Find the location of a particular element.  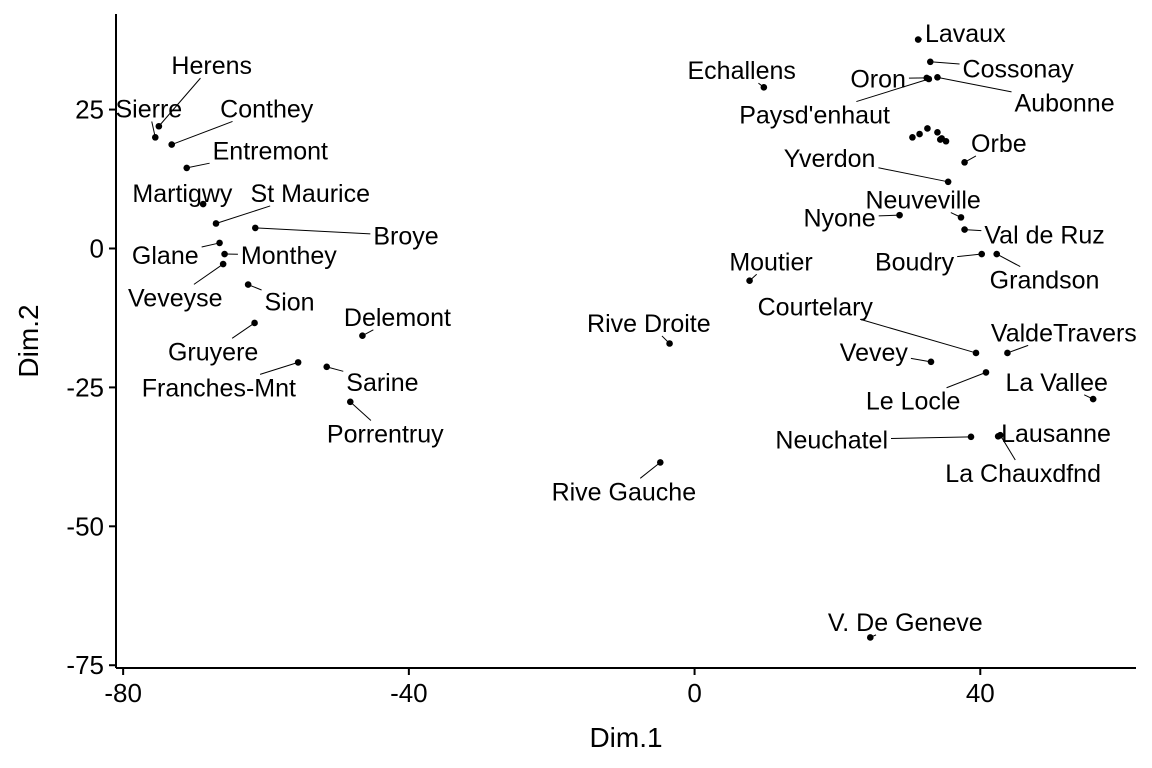

point-label: Monthey is located at coordinates (289, 256).